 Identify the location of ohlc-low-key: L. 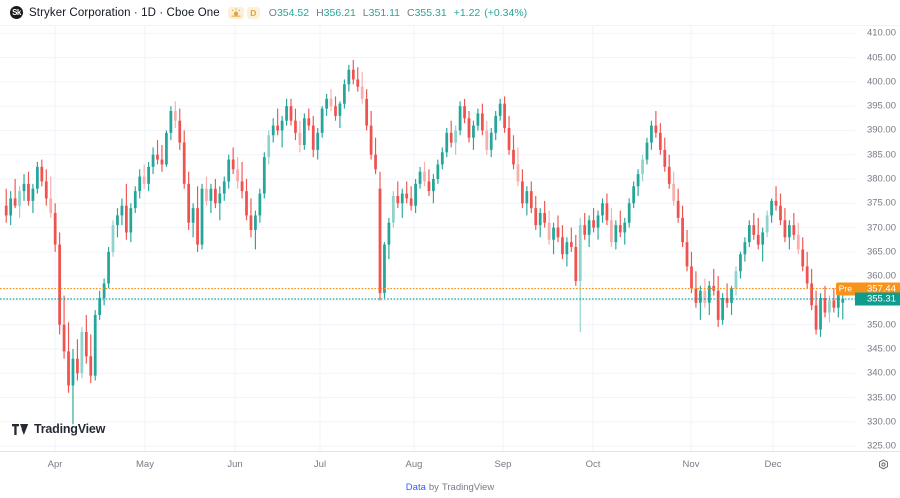
(365, 12).